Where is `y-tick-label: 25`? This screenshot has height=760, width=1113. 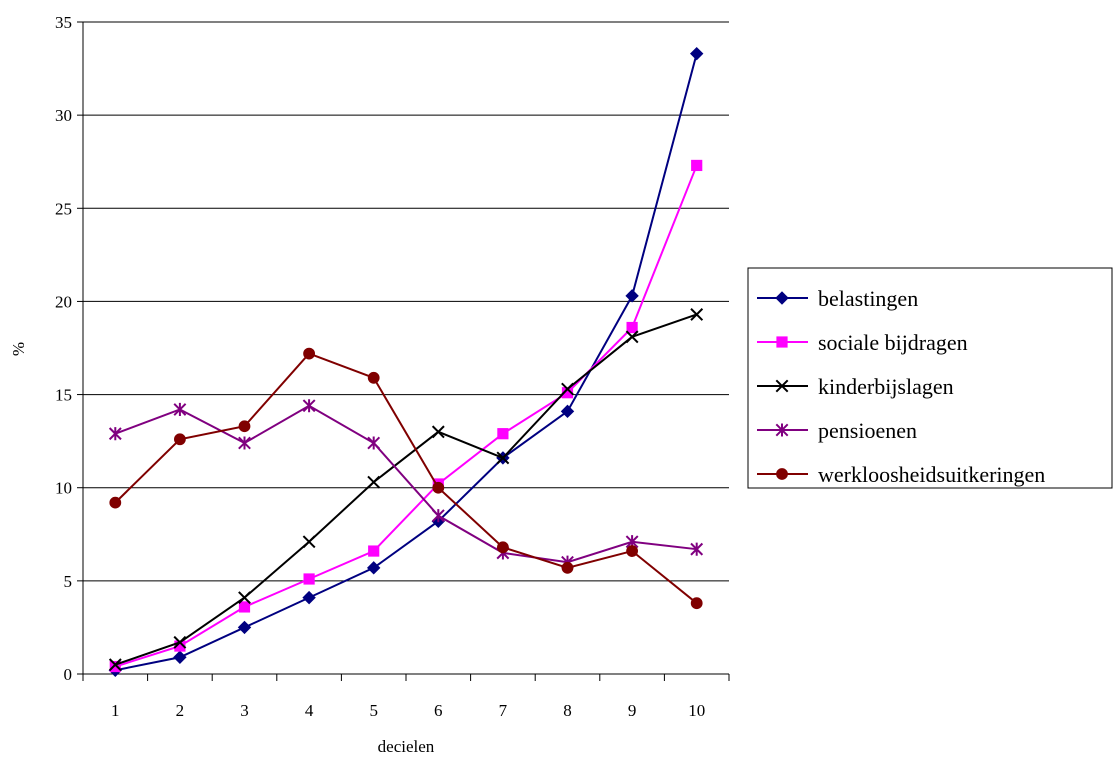
y-tick-label: 25 is located at coordinates (63, 208).